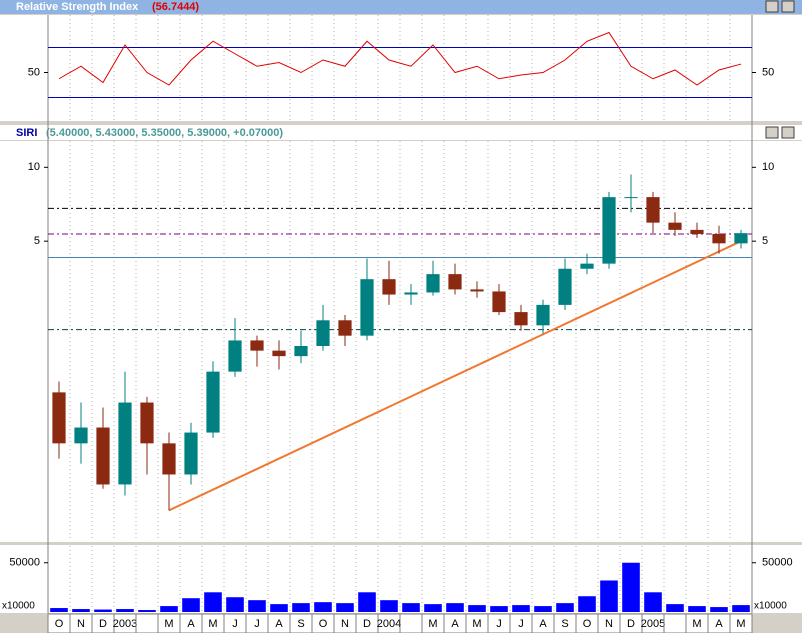  Describe the element at coordinates (125, 624) in the screenshot. I see `x-tick-label: 2003` at that location.